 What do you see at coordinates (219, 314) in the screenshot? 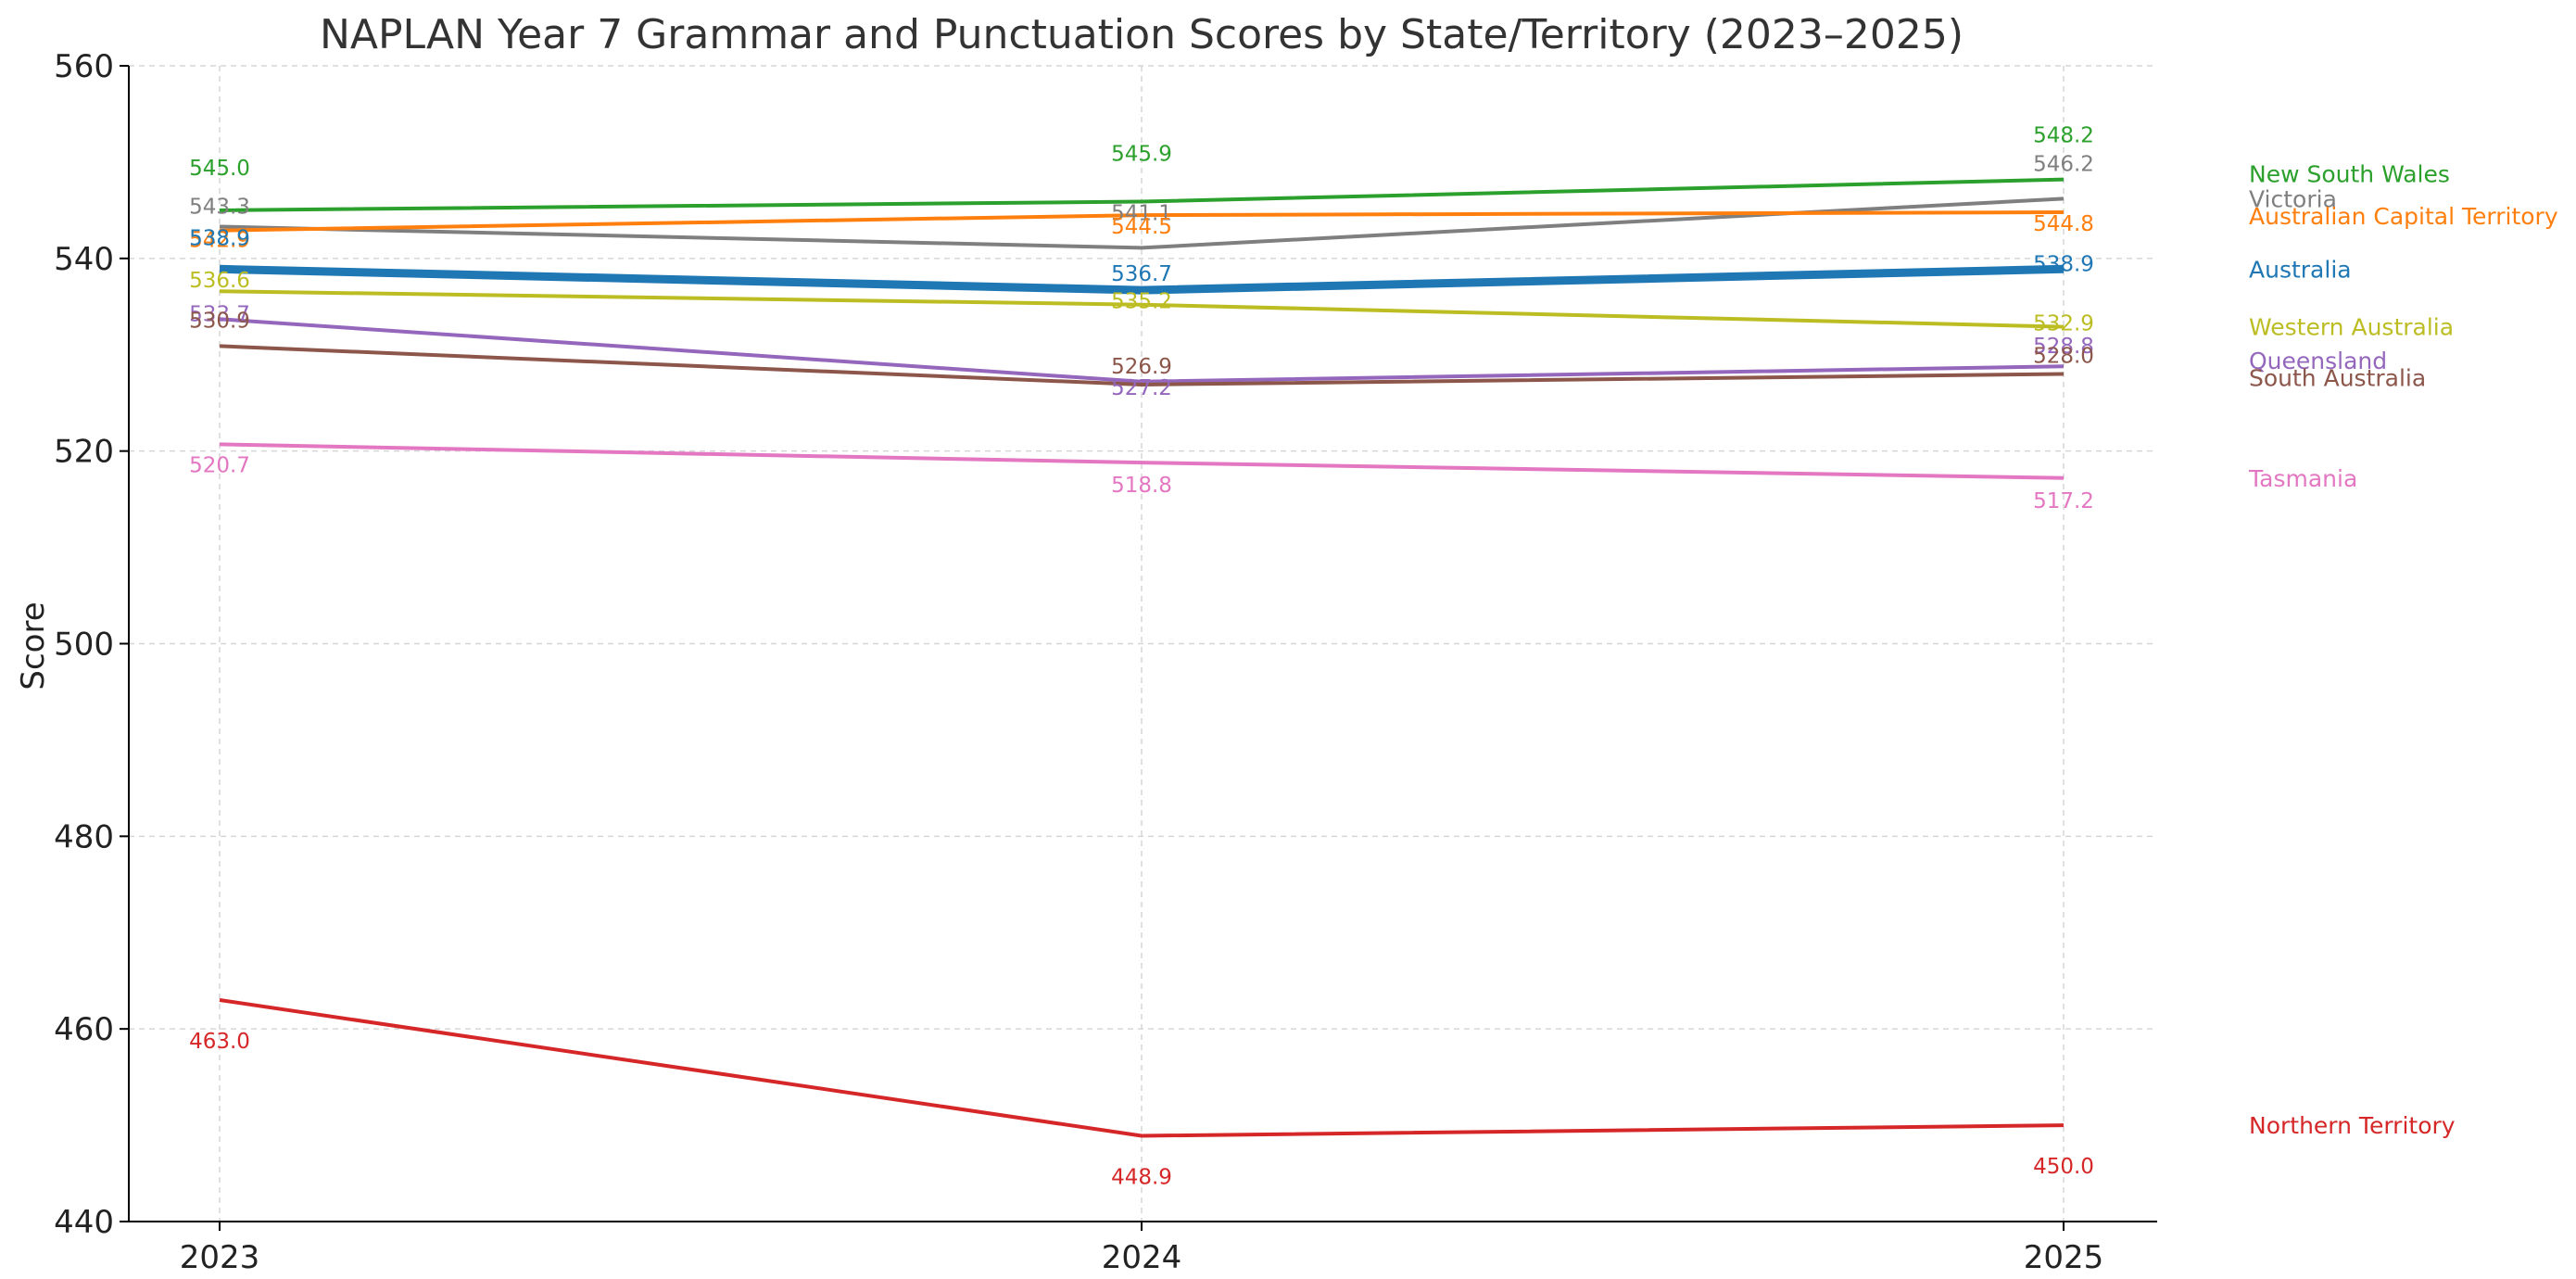
I see `data-label-queensland: 533.7` at bounding box center [219, 314].